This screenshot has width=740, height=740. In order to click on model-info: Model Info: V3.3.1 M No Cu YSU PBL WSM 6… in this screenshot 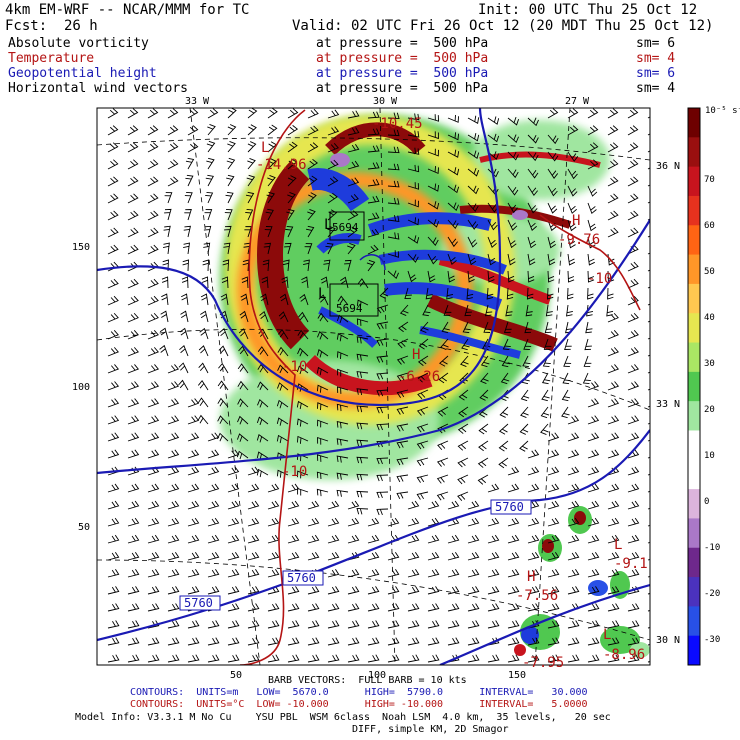, I will do `click(343, 717)`.